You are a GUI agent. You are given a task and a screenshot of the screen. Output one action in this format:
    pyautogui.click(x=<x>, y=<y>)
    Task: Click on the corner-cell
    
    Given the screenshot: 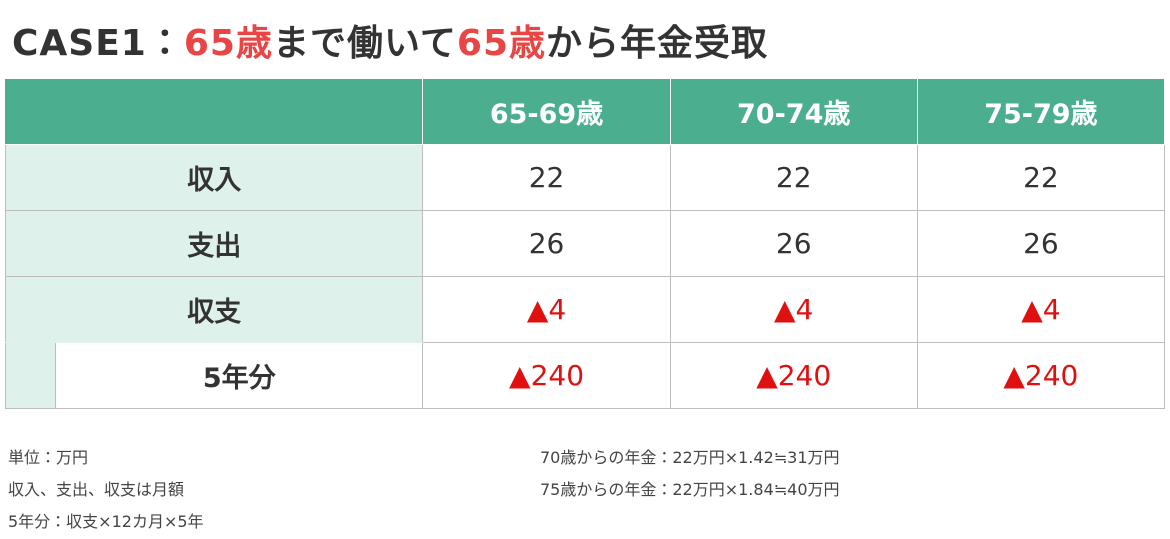 What is the action you would take?
    pyautogui.click(x=214, y=111)
    